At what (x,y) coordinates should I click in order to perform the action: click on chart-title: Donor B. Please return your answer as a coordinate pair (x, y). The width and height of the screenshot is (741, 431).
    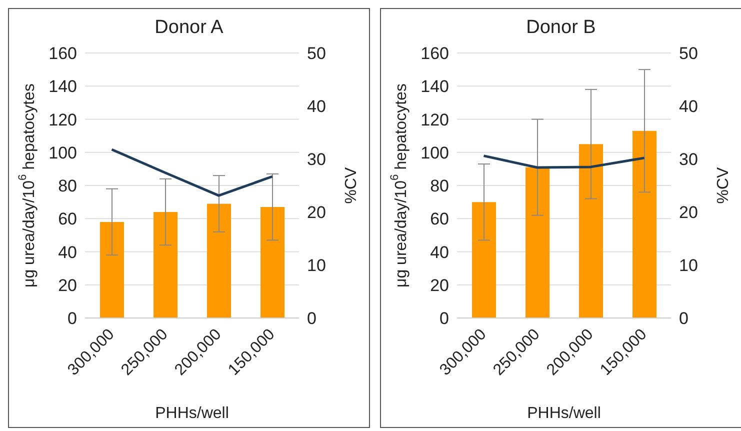
    Looking at the image, I should click on (561, 28).